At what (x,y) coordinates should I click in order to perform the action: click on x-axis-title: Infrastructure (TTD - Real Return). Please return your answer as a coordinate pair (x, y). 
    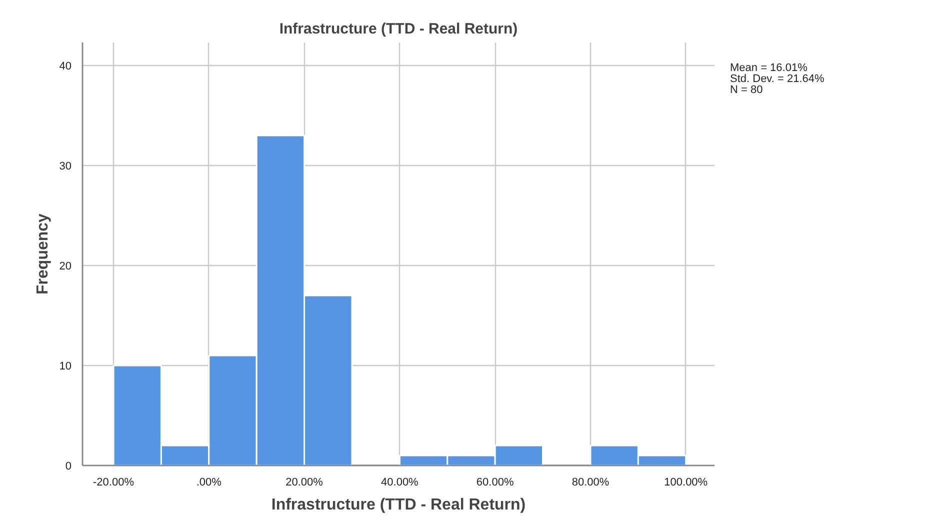
    Looking at the image, I should click on (398, 505).